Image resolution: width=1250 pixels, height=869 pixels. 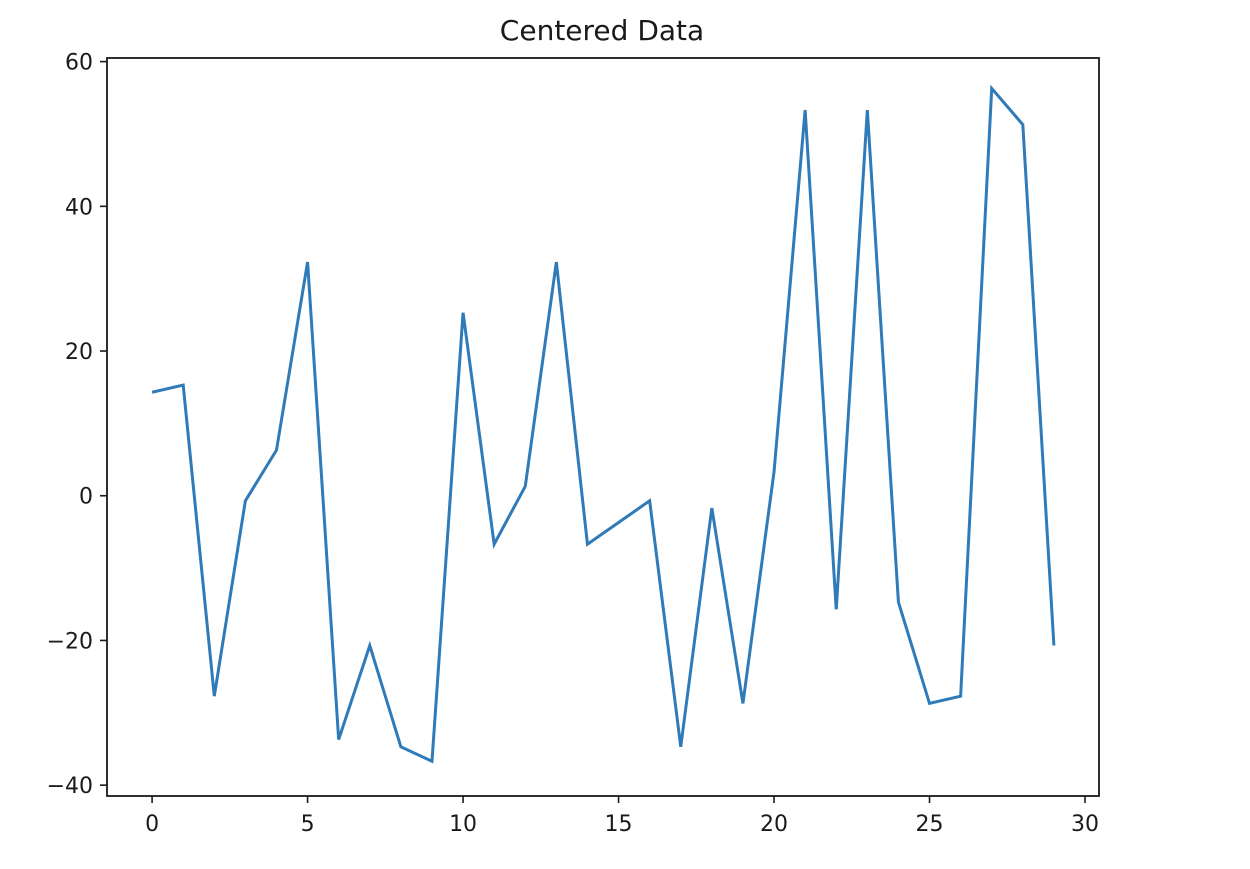 I want to click on x-tick-label: 15, so click(x=619, y=824).